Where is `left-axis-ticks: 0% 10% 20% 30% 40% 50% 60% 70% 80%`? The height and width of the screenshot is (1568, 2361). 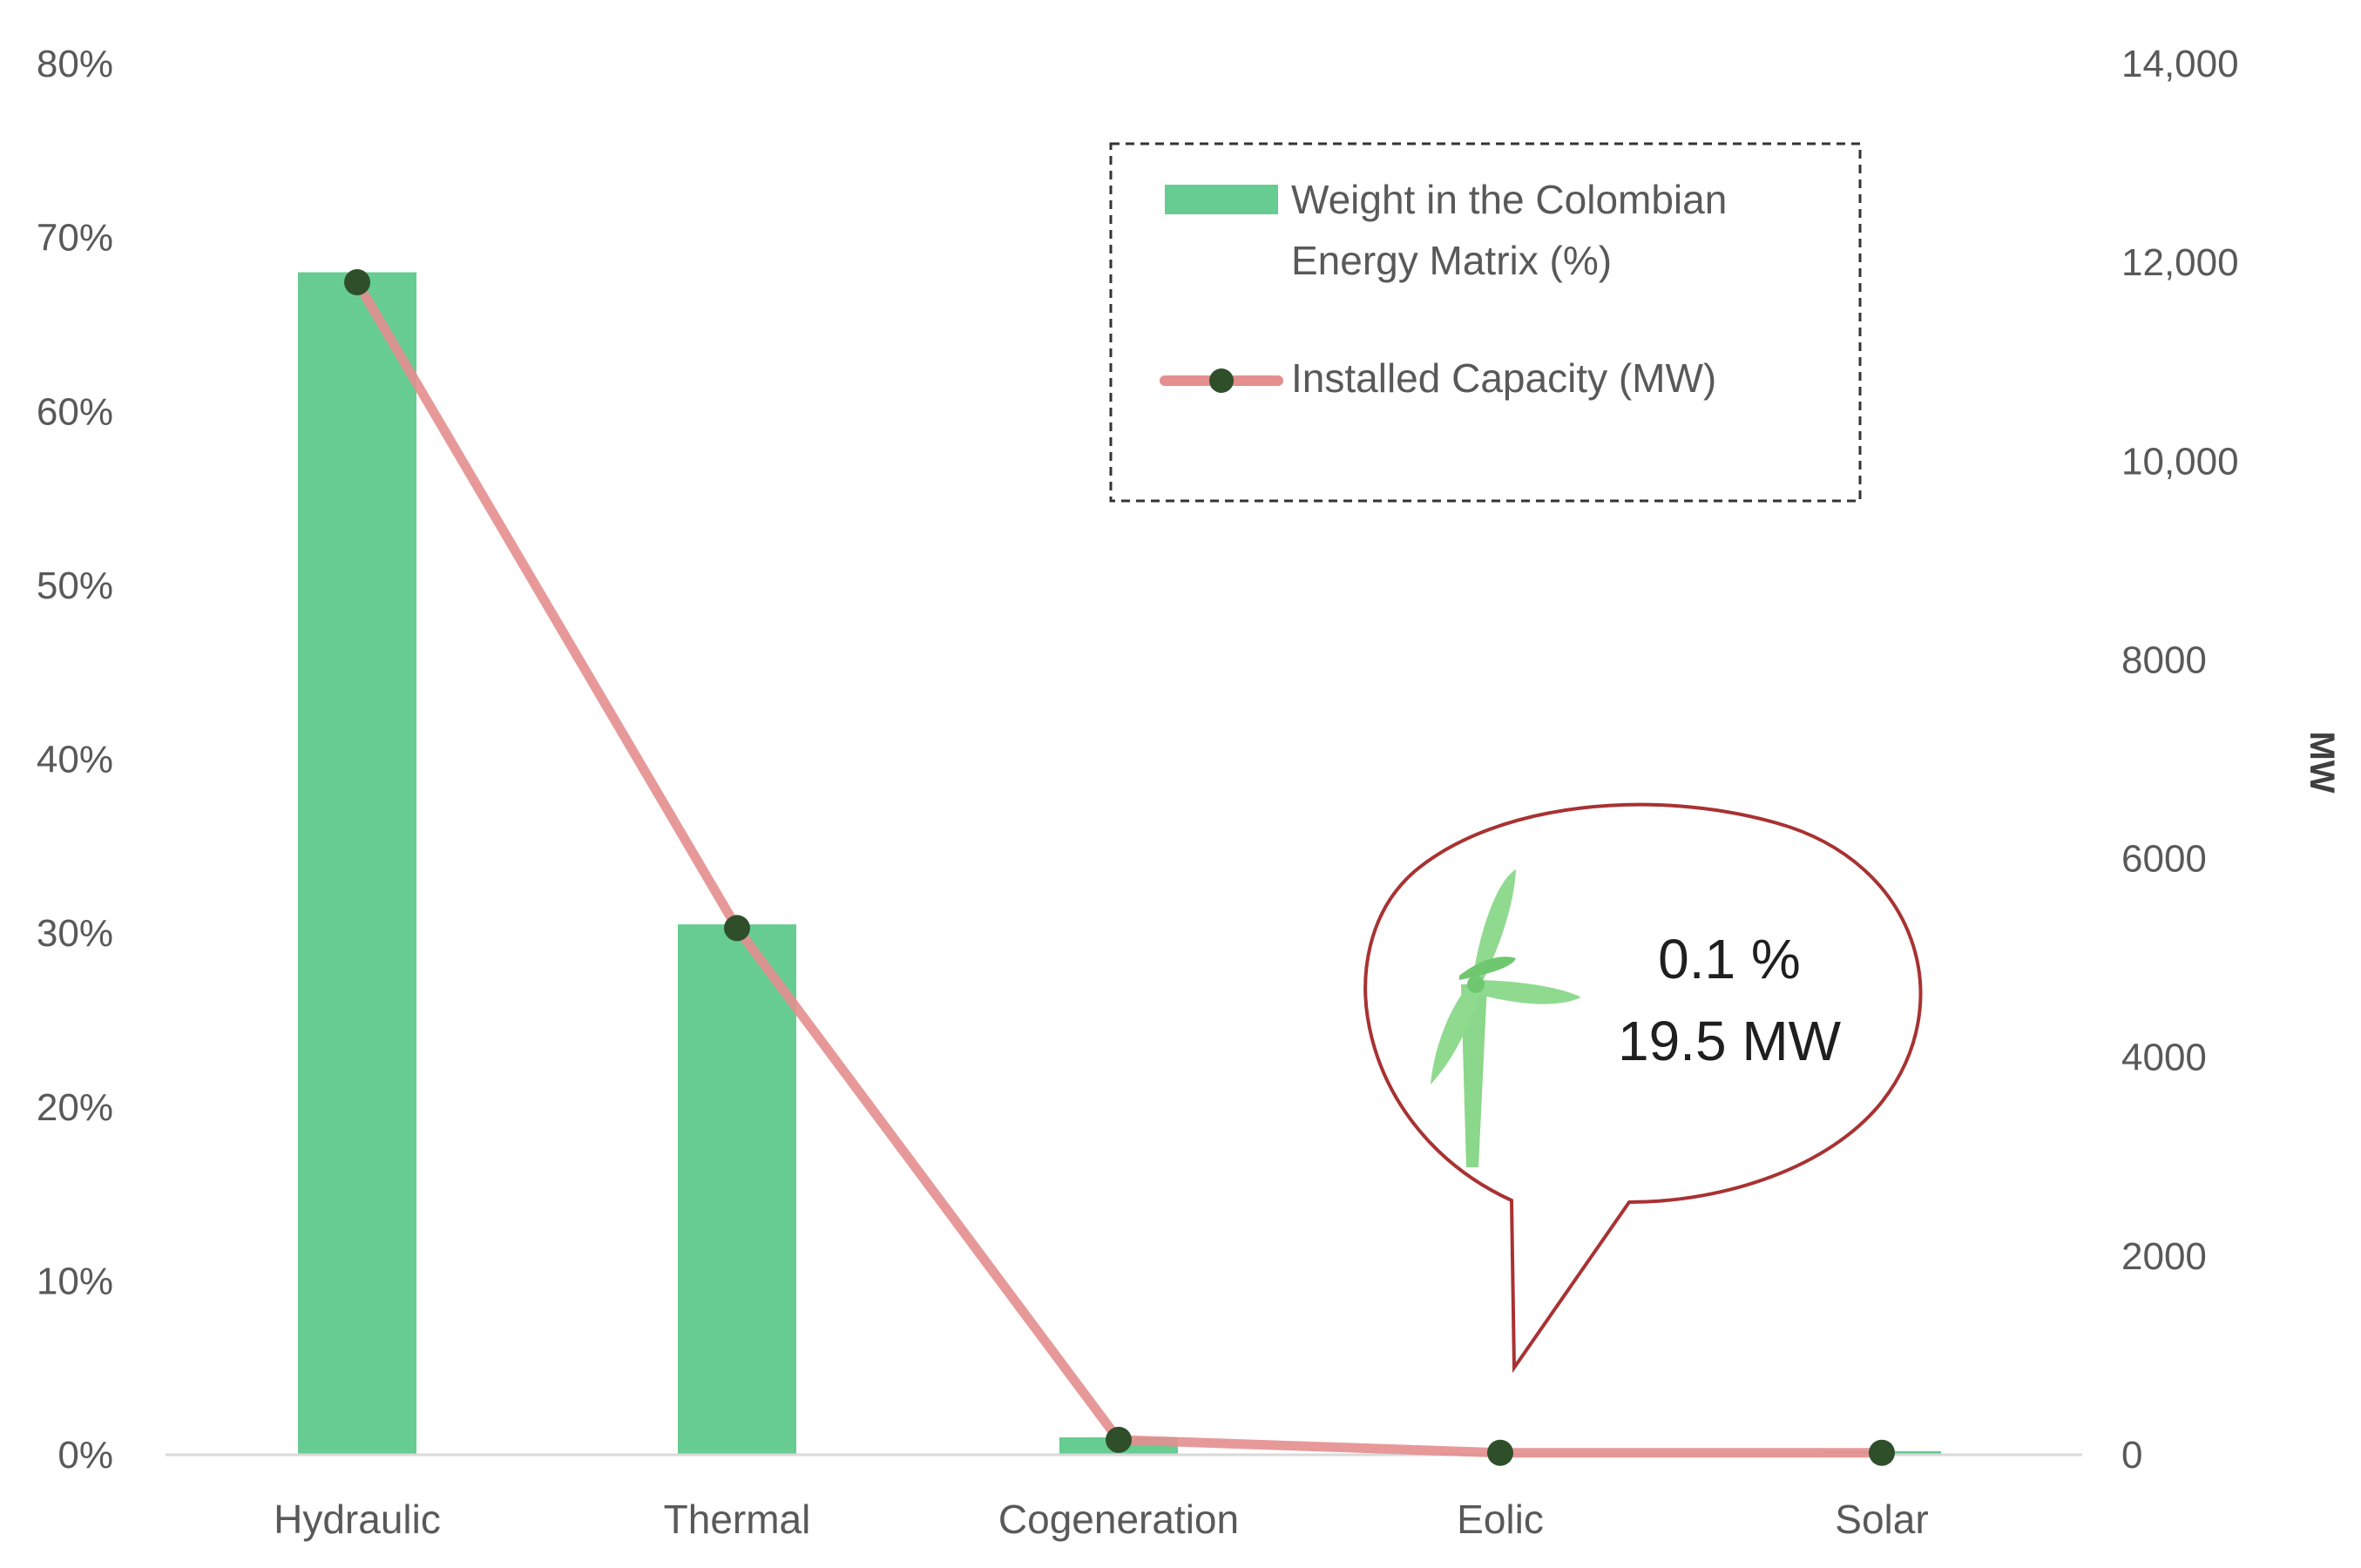
left-axis-ticks: 0% 10% 20% 30% 40% 50% 60% 70% 80% is located at coordinates (75, 760).